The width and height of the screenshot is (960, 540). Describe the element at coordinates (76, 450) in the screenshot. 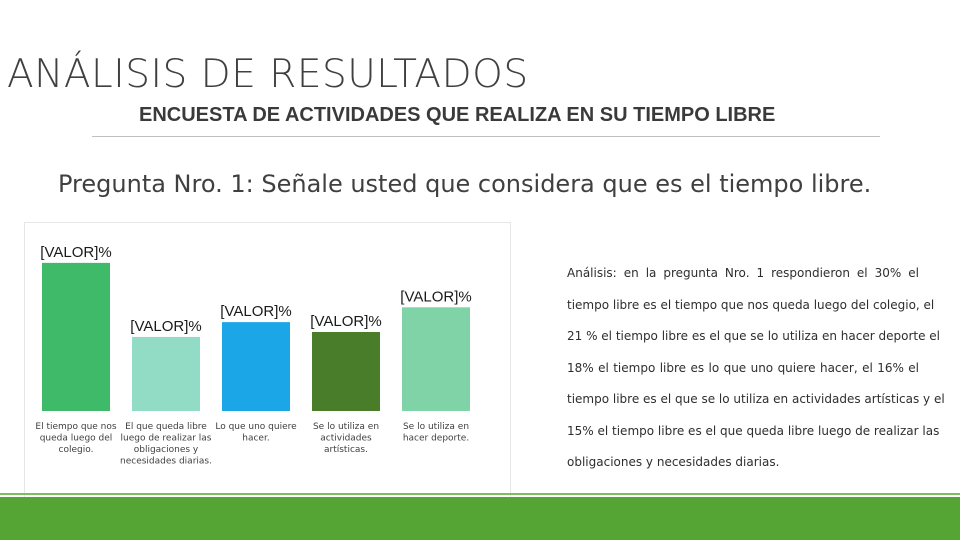

I see `category-label-1: colegio.` at that location.